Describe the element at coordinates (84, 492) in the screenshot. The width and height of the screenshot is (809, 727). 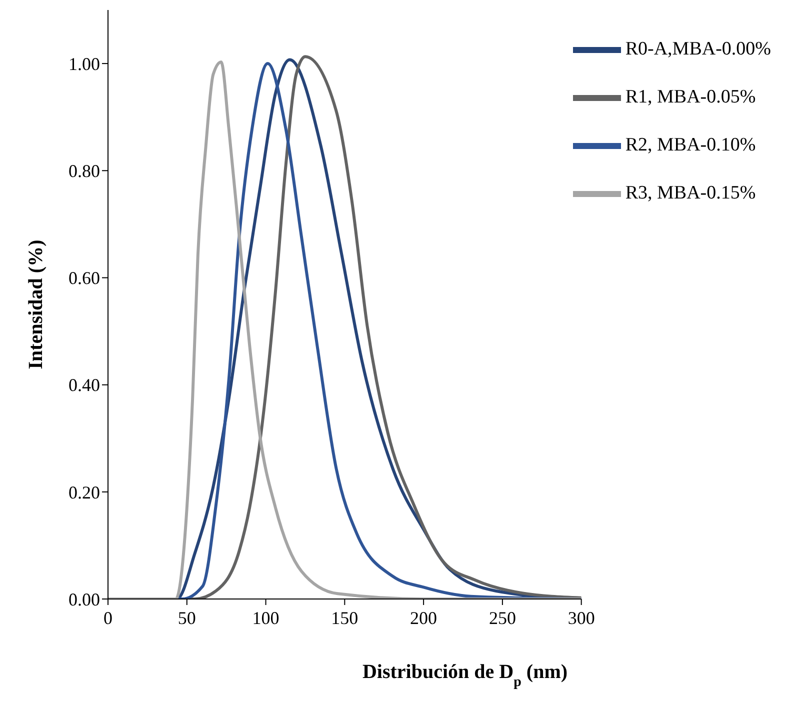
I see `y-tick-label: 0.20` at that location.